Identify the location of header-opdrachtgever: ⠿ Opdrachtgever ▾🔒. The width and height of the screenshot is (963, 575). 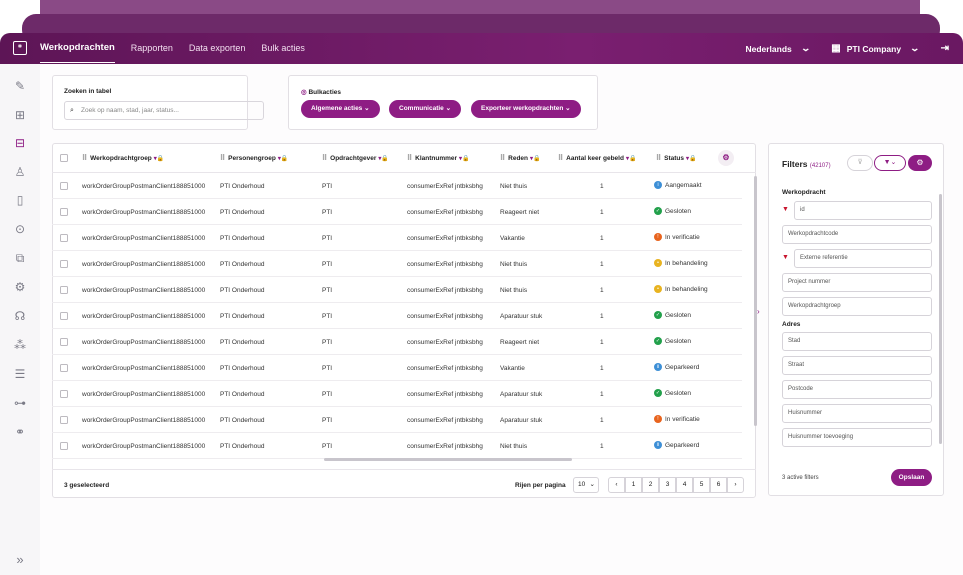
(355, 158).